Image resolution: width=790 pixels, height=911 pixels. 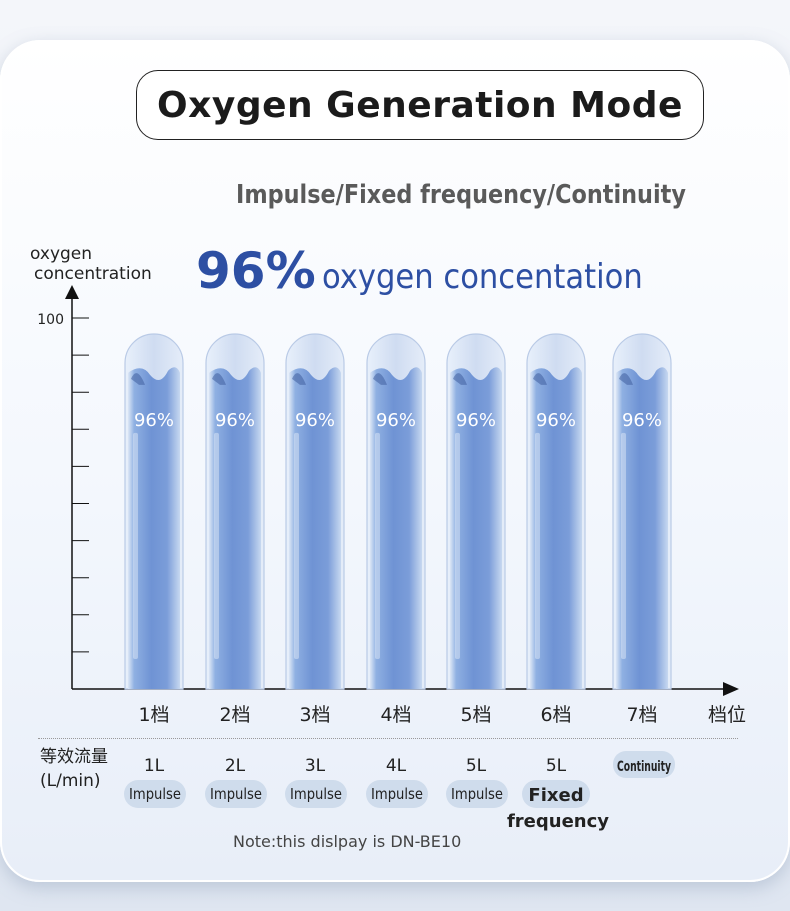 I want to click on x-axis-label: 档位, so click(x=727, y=715).